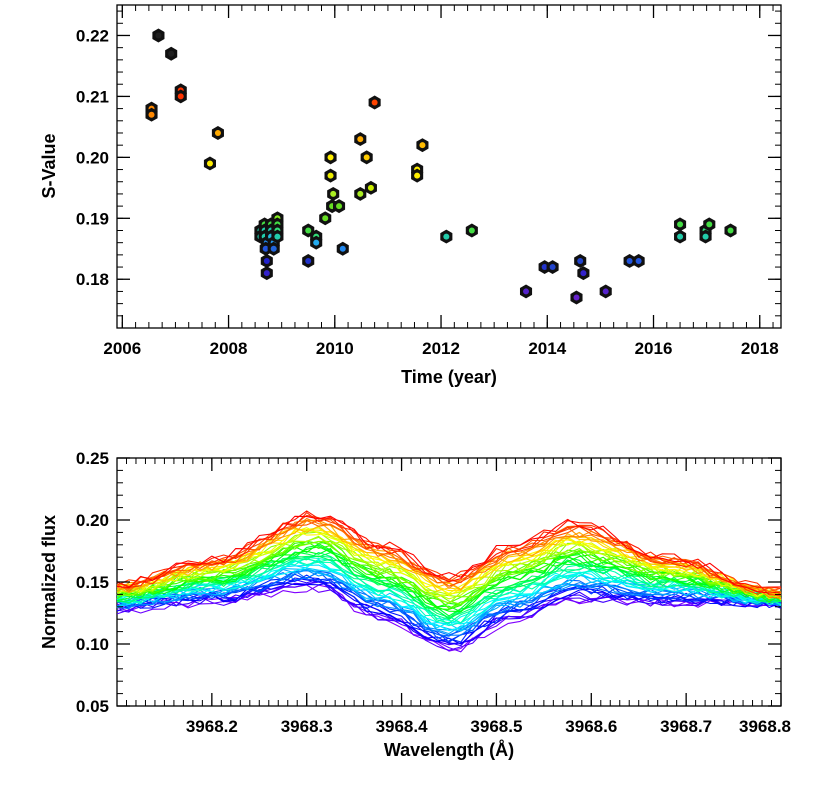 The width and height of the screenshot is (830, 787). What do you see at coordinates (92, 279) in the screenshot?
I see `y-tick-label: 0.18` at bounding box center [92, 279].